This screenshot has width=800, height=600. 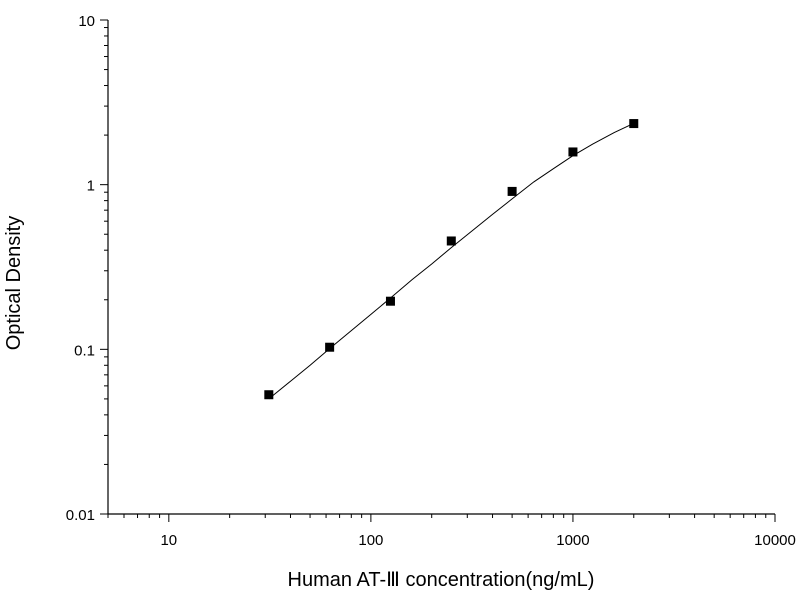 I want to click on x-tick-label: 100, so click(x=370, y=540).